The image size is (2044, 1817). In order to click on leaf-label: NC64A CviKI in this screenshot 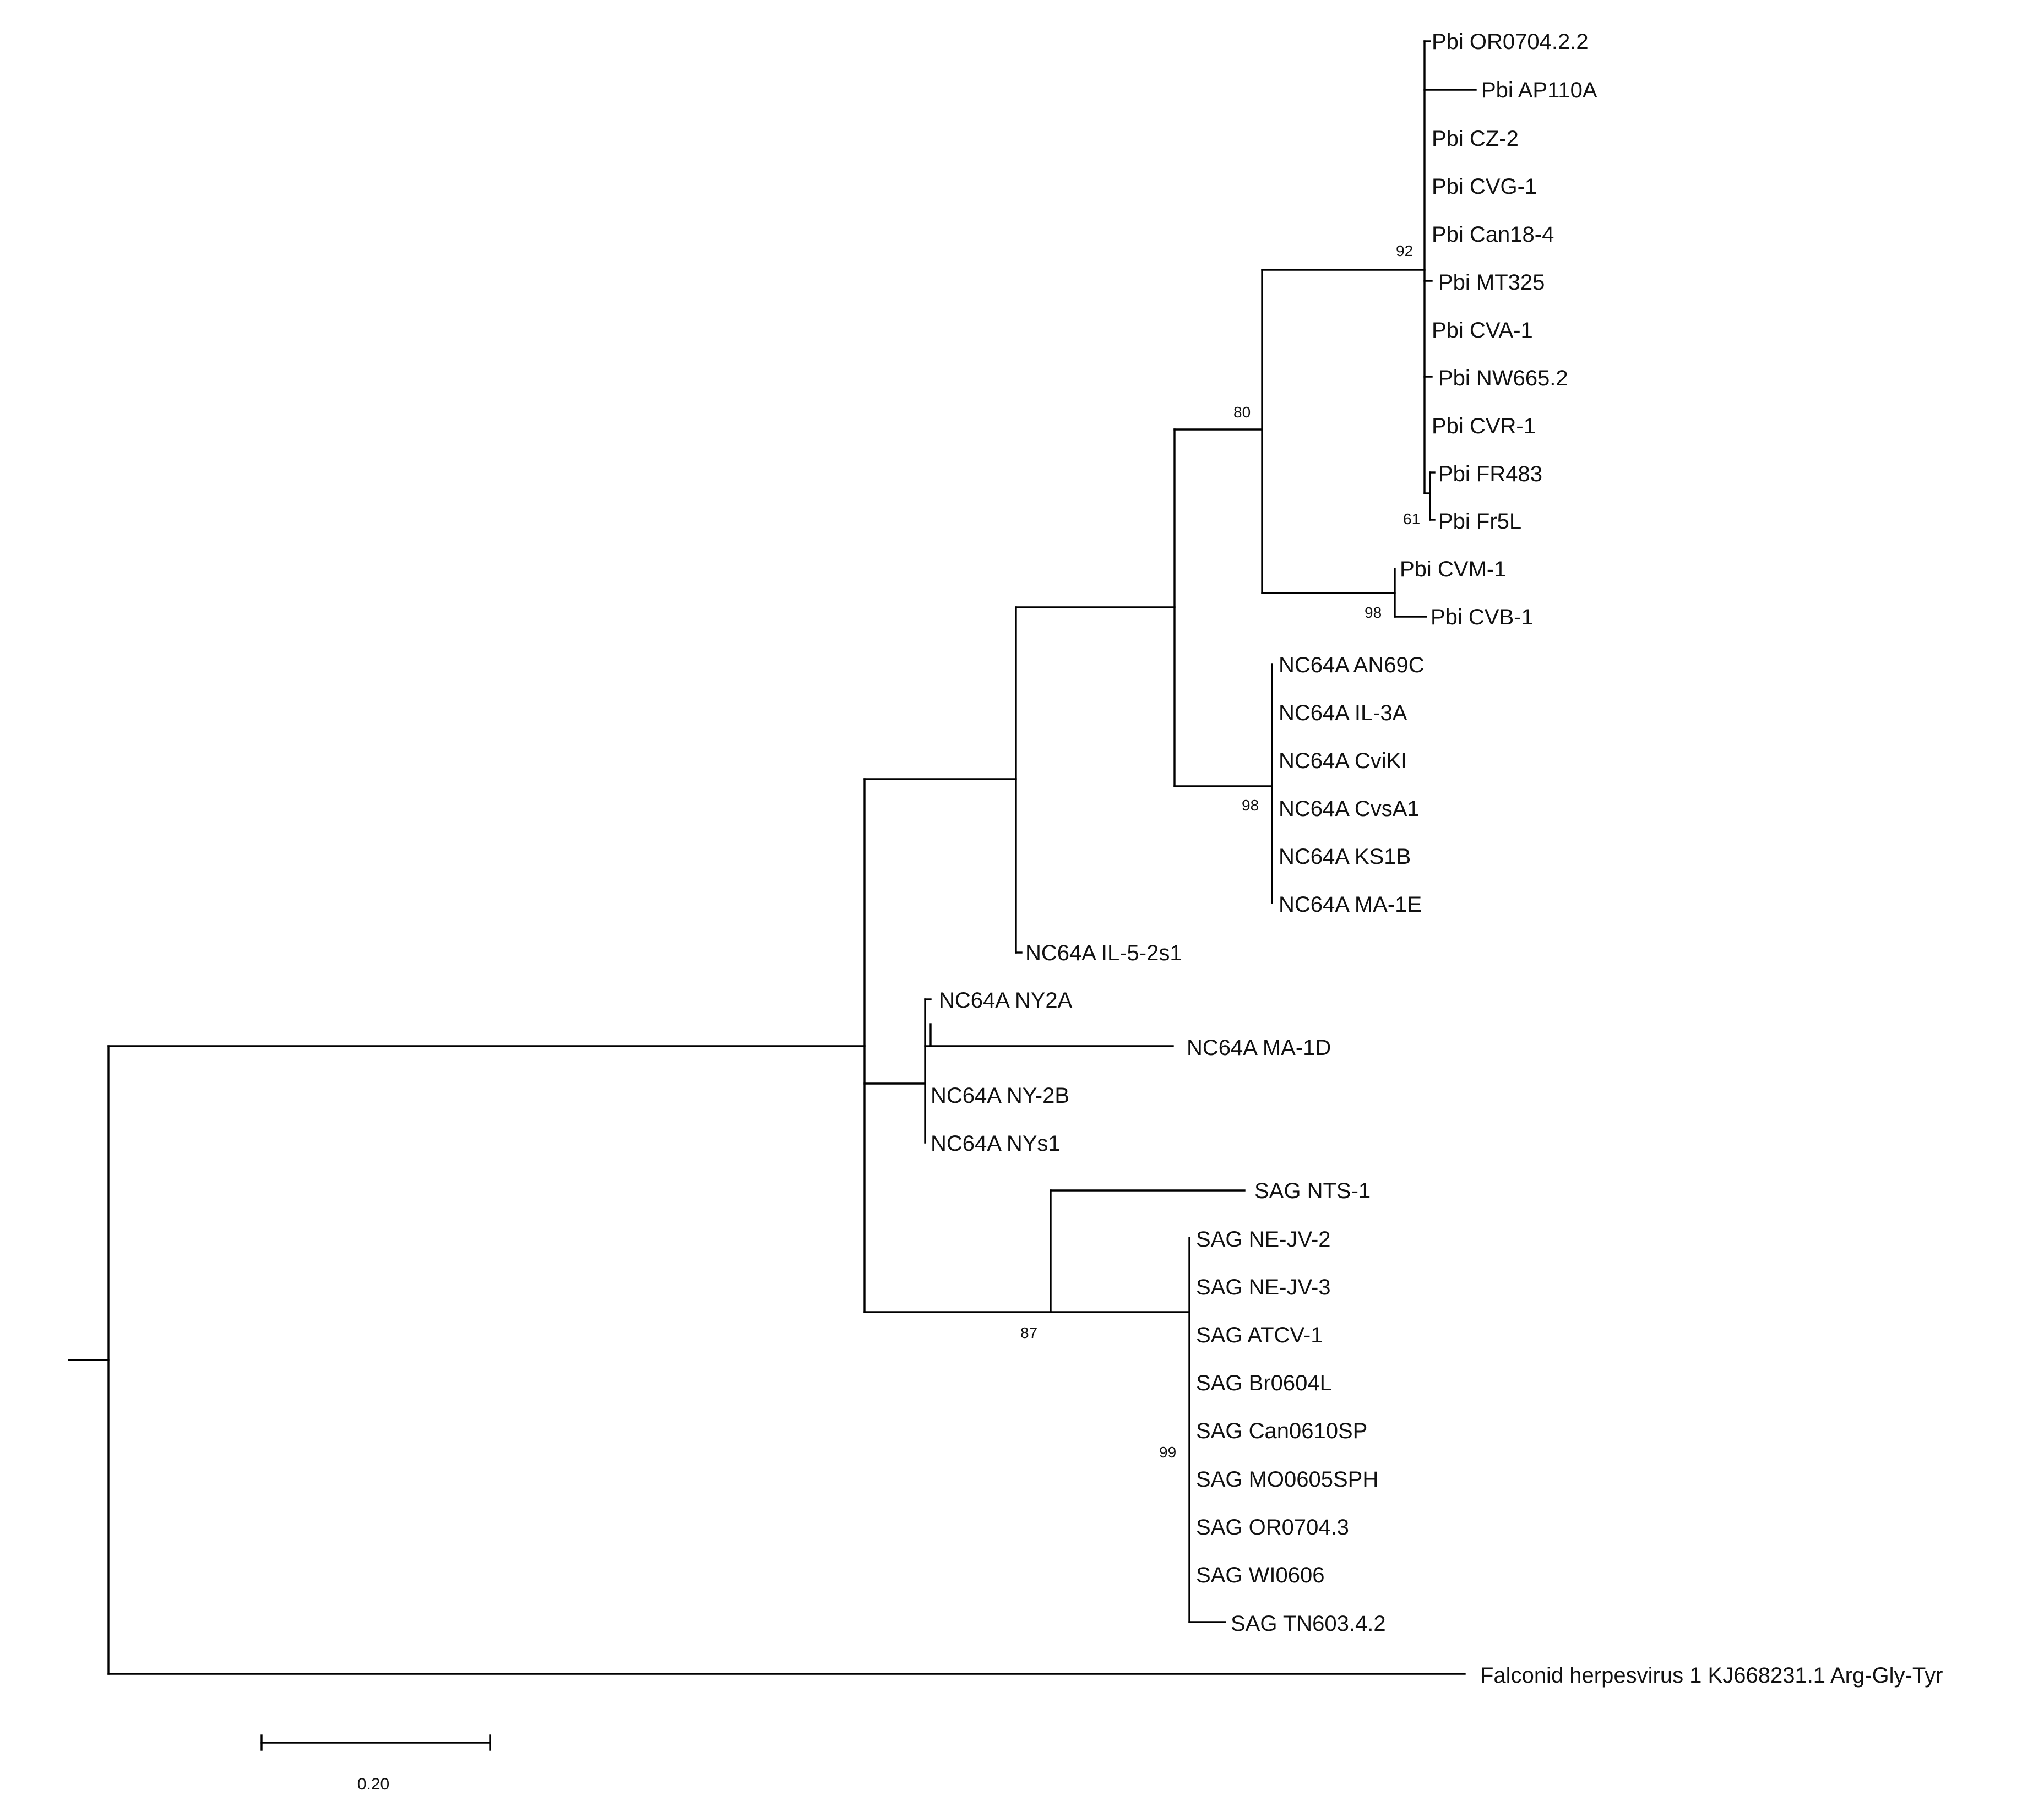, I will do `click(1343, 761)`.